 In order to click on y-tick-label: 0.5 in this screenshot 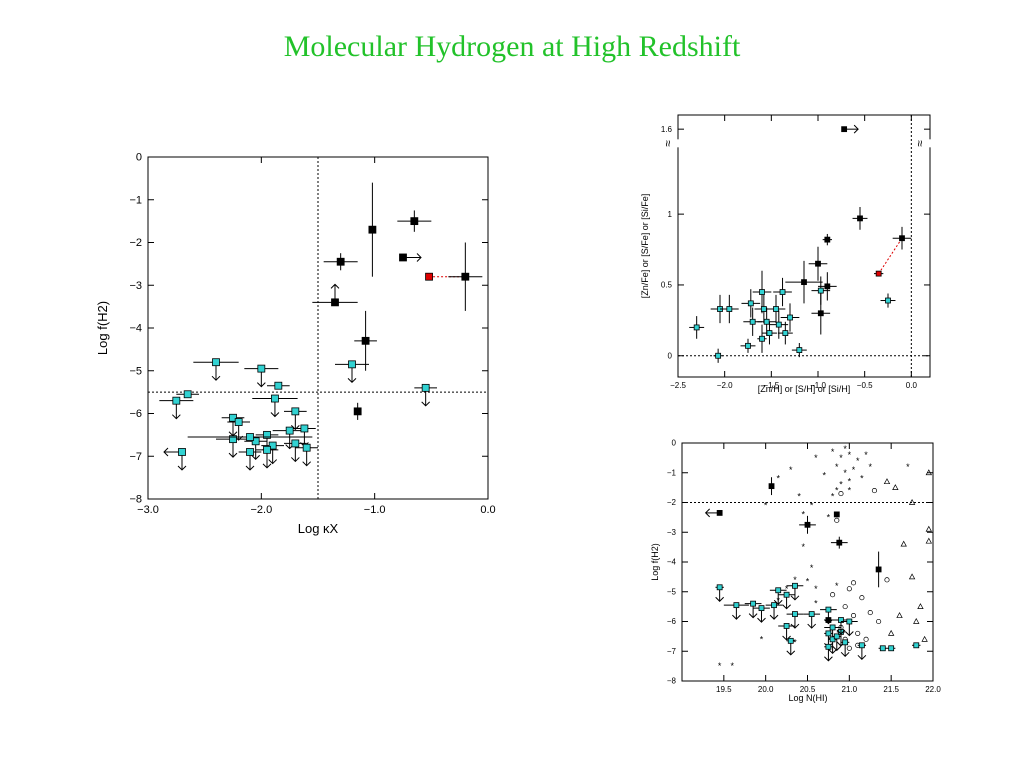, I will do `click(667, 285)`.